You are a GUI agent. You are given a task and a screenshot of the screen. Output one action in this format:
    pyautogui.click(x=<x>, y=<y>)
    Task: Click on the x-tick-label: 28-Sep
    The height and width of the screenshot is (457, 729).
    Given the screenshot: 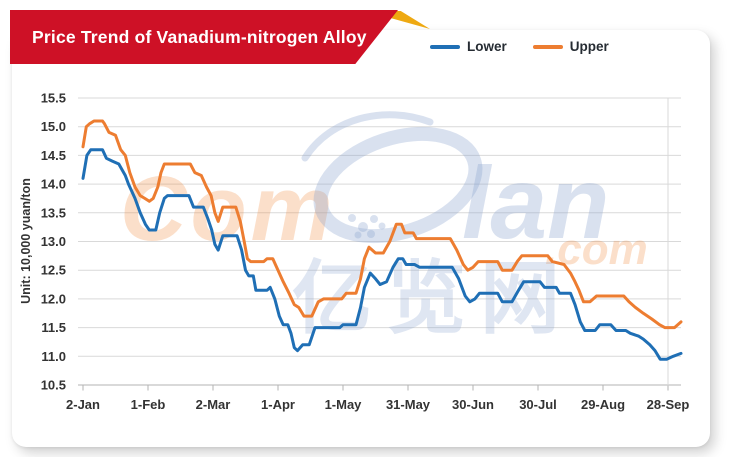 What is the action you would take?
    pyautogui.click(x=668, y=404)
    